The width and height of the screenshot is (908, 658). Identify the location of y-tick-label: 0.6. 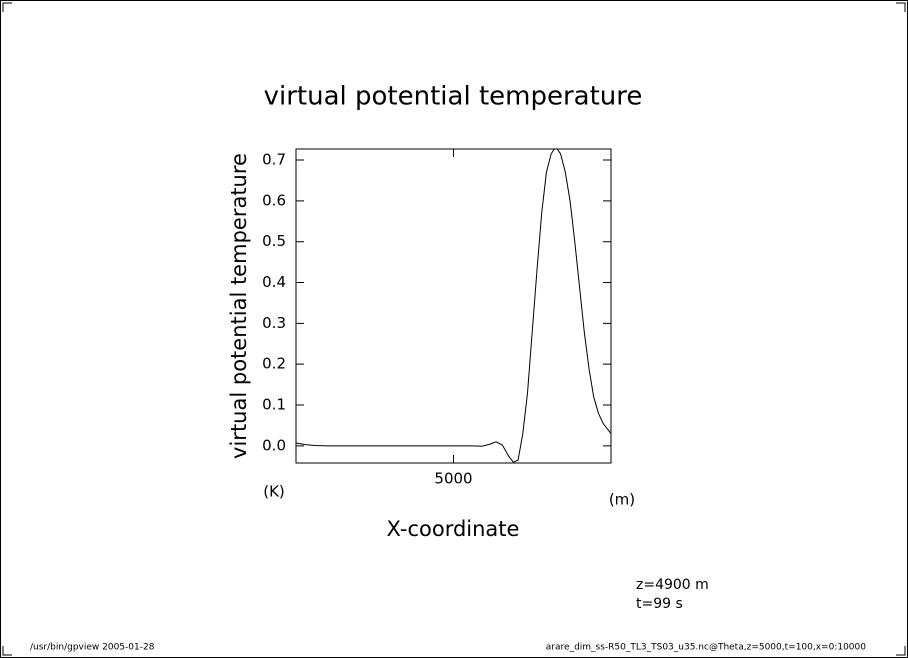
(274, 200).